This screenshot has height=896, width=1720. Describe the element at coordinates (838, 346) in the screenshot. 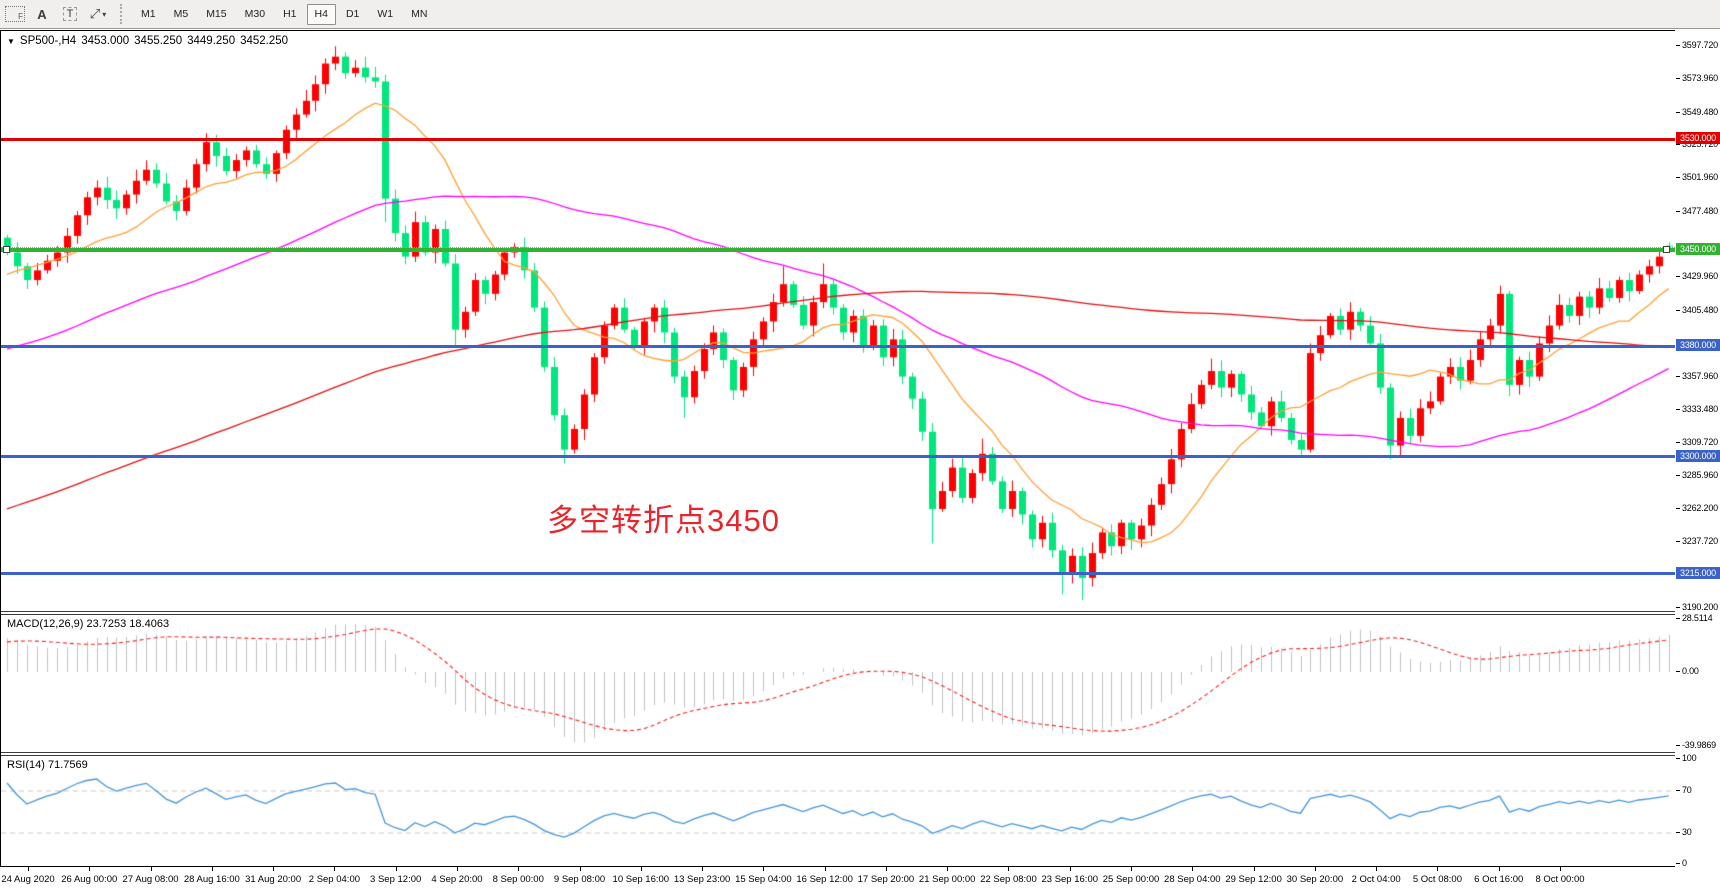

I see `hline-3380.000` at that location.